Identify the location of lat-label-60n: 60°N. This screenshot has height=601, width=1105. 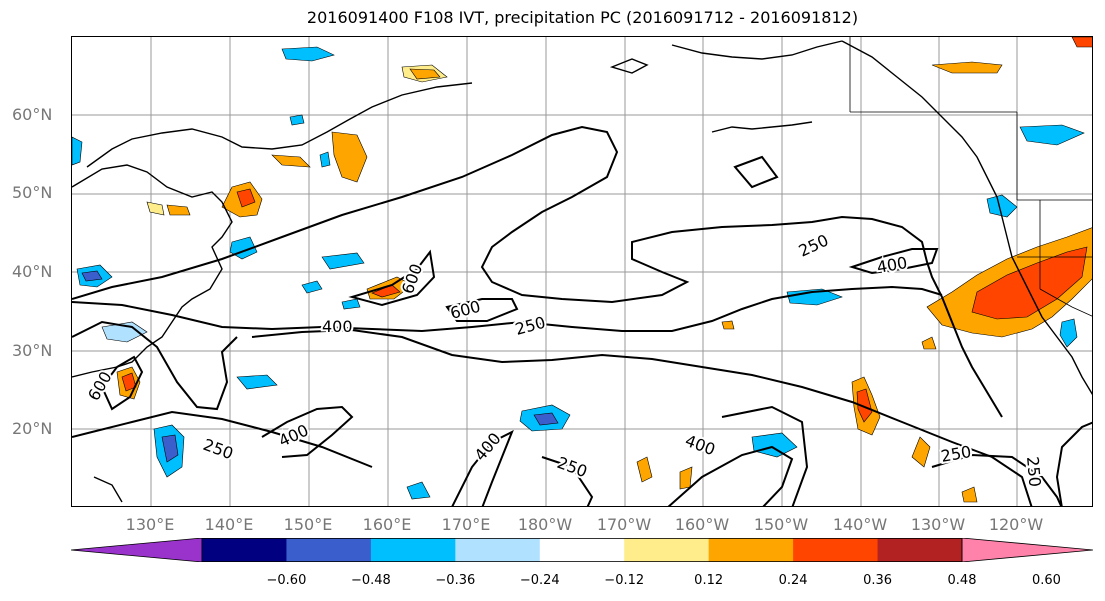
(32, 114).